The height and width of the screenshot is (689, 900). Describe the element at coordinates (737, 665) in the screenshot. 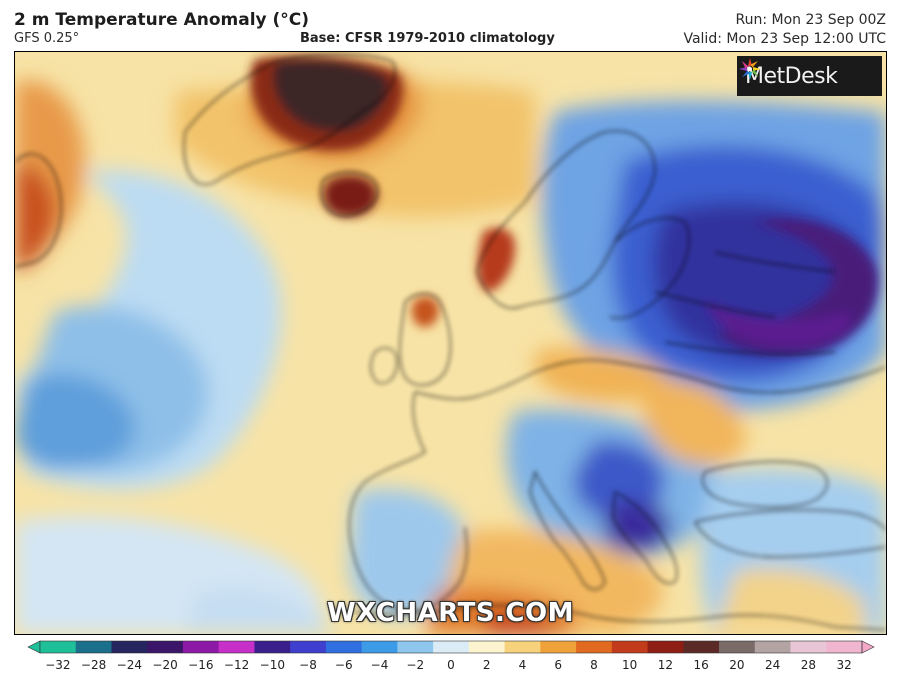

I see `colorbar-tick-label: 20` at that location.